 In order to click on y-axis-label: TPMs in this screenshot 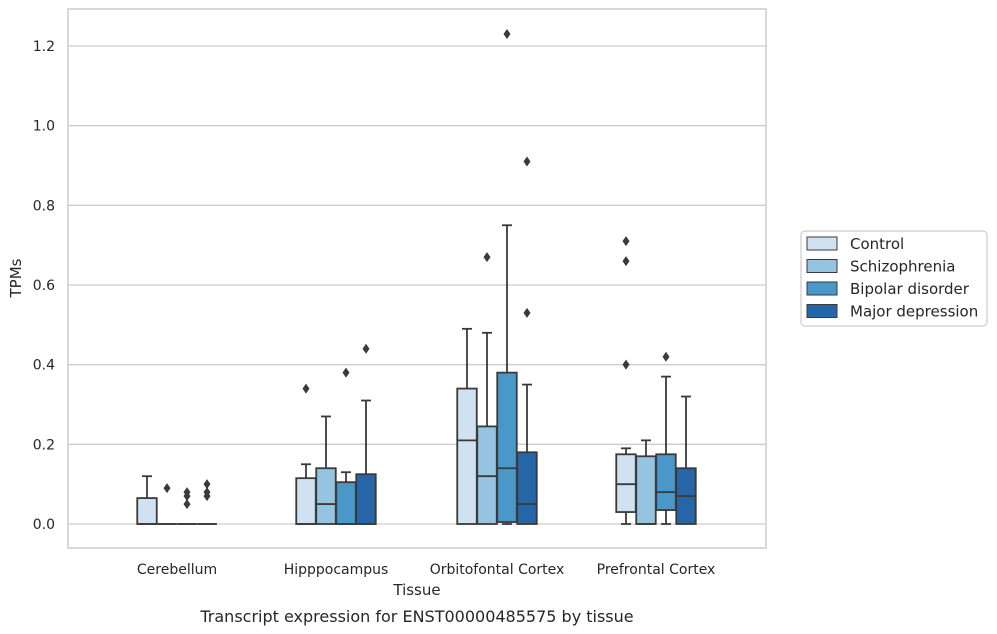, I will do `click(16, 278)`.